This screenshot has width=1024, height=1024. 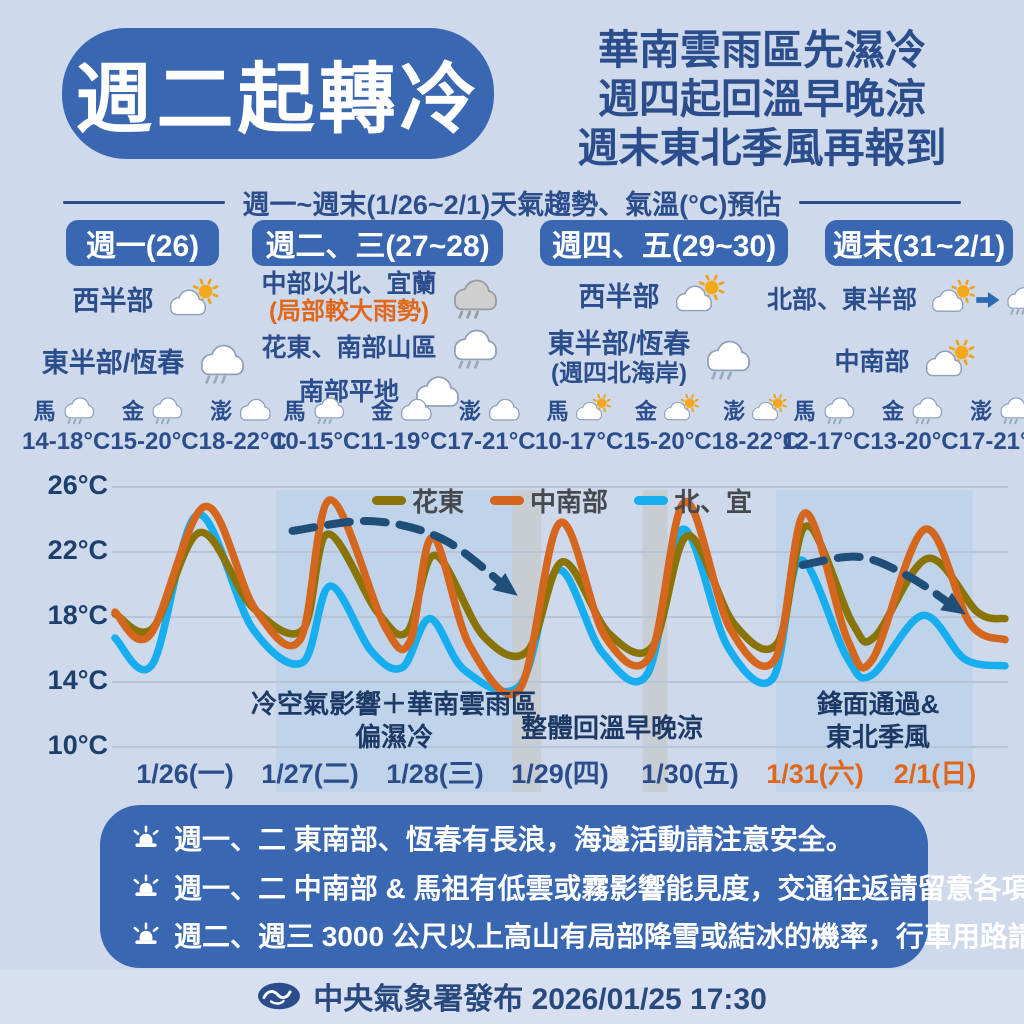 I want to click on region-row: 中部以北、宜蘭 (局部較大雨勢), so click(x=382, y=298).